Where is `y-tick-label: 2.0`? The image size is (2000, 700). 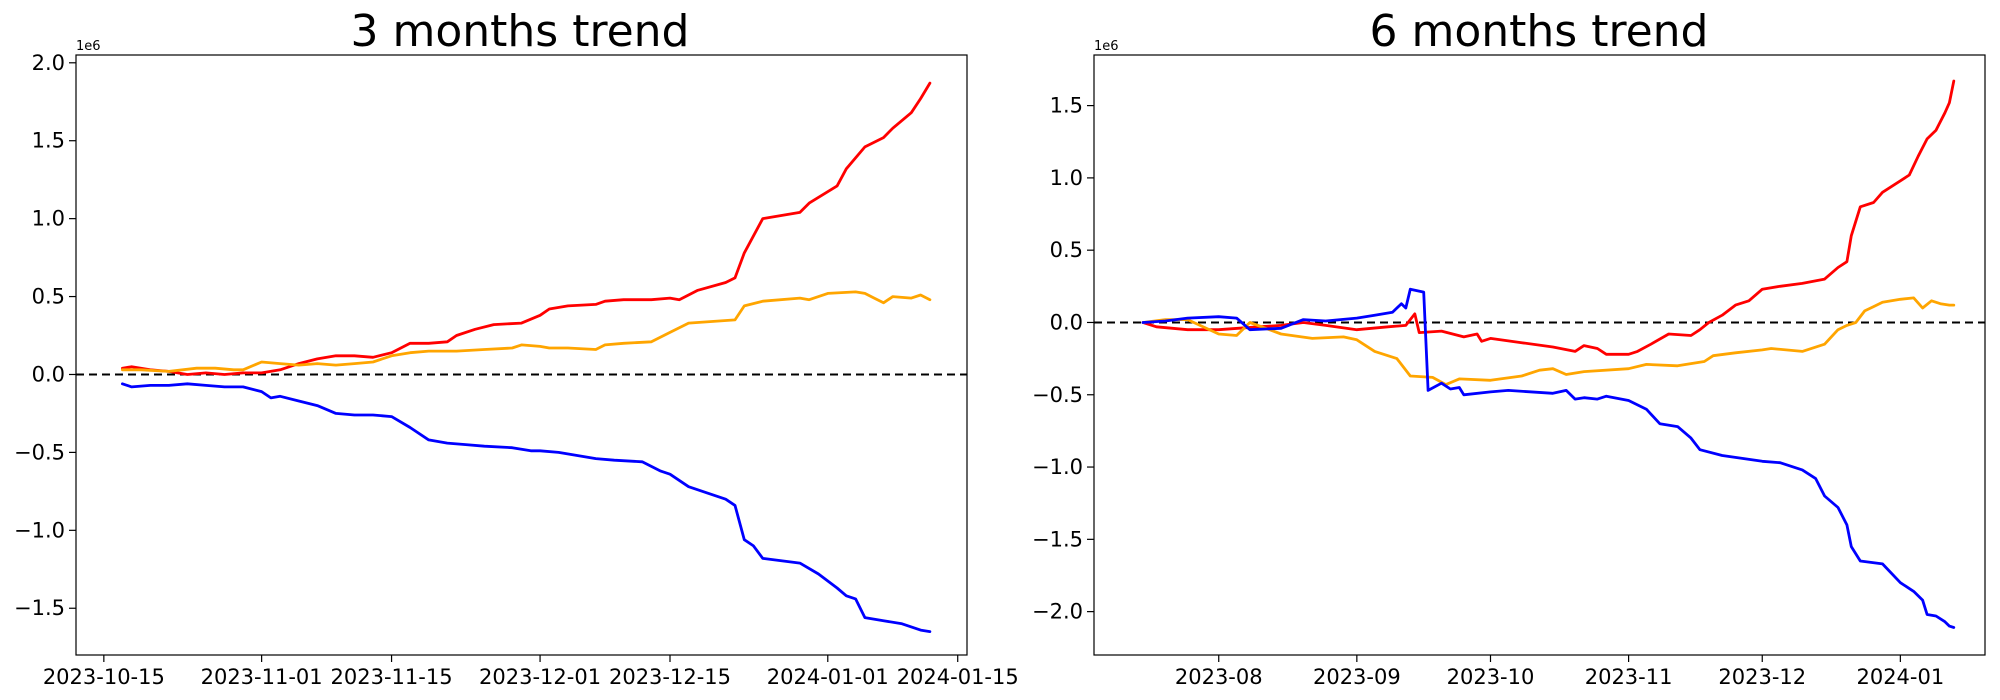
y-tick-label: 2.0 is located at coordinates (48, 63).